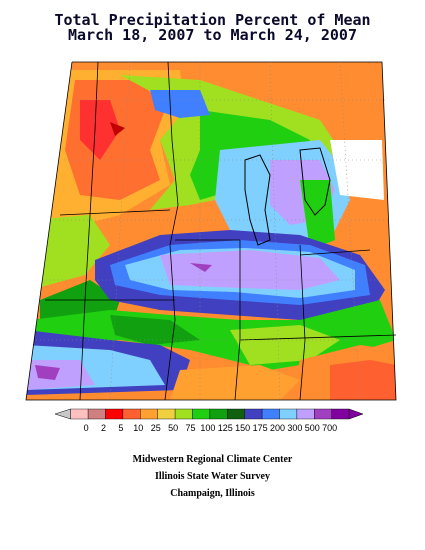 The image size is (425, 550). Describe the element at coordinates (356, 414) in the screenshot. I see `legend-over-arrow` at that location.